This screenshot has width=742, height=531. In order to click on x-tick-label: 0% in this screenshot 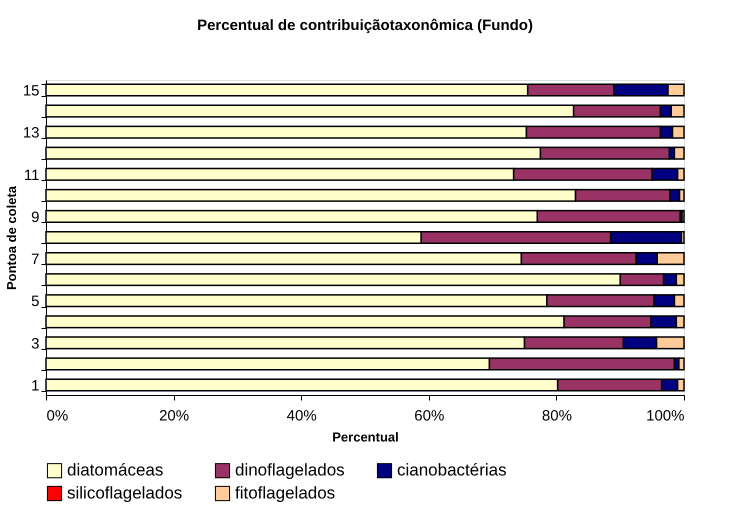, I will do `click(57, 416)`.